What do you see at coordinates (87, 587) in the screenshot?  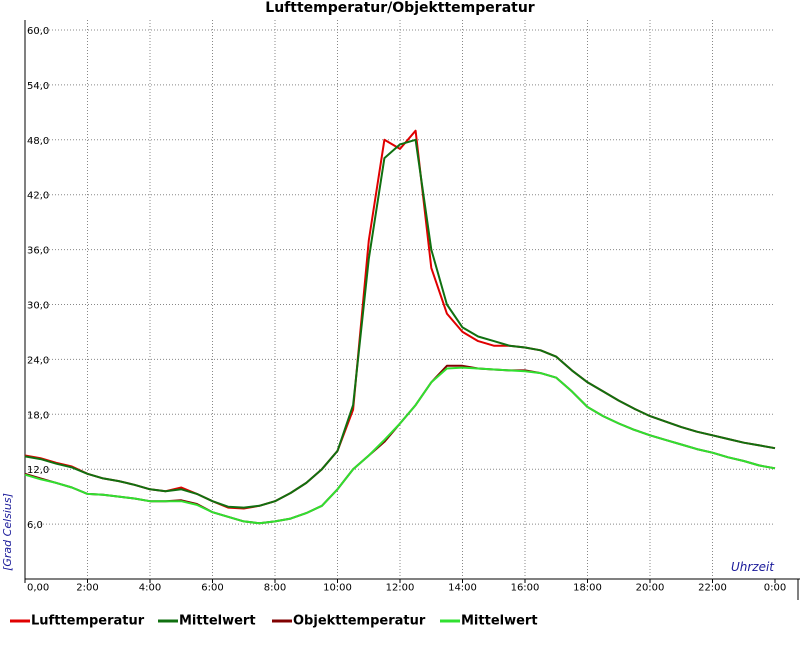 I see `x-tick-label: 2:00` at bounding box center [87, 587].